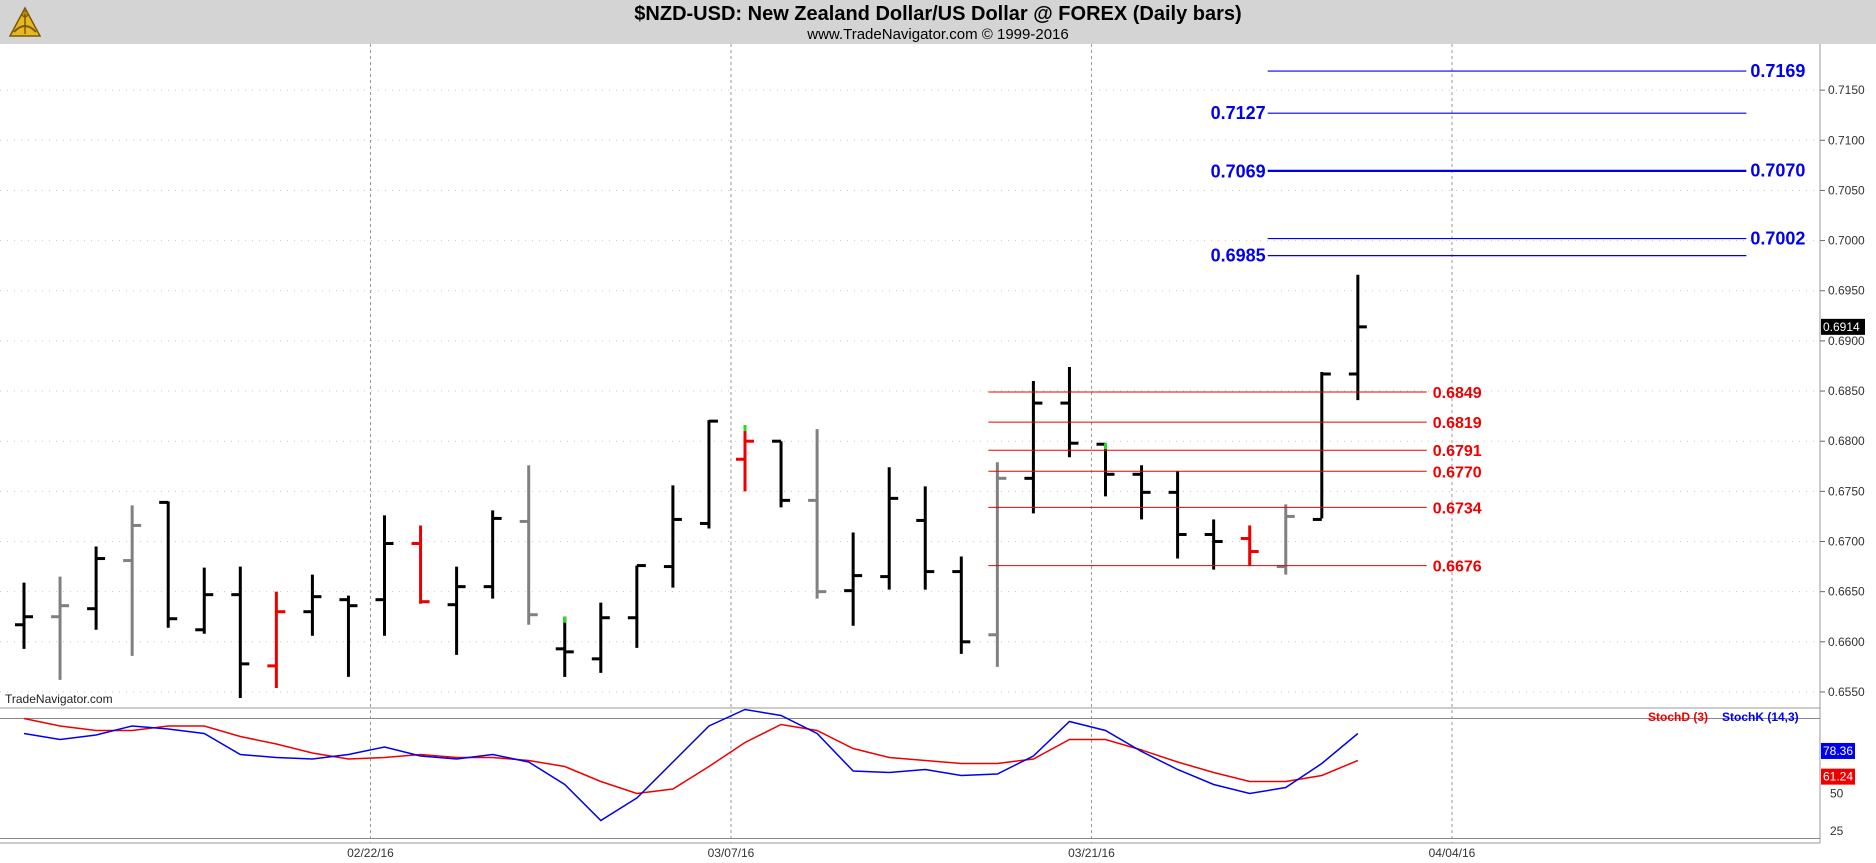 This screenshot has width=1876, height=863. Describe the element at coordinates (938, 34) in the screenshot. I see `chart-subtitle: www.TradeNavigator.com © 1999-2016` at that location.